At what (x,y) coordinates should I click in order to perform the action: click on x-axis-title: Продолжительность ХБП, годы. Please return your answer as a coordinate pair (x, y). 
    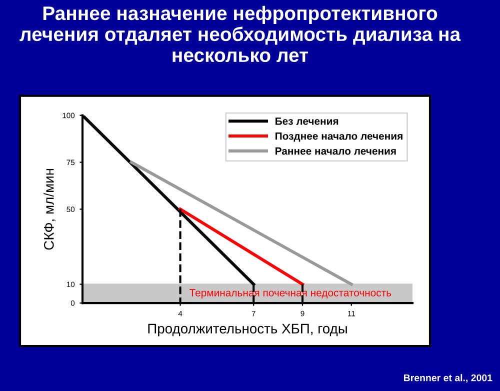
    Looking at the image, I should click on (247, 330).